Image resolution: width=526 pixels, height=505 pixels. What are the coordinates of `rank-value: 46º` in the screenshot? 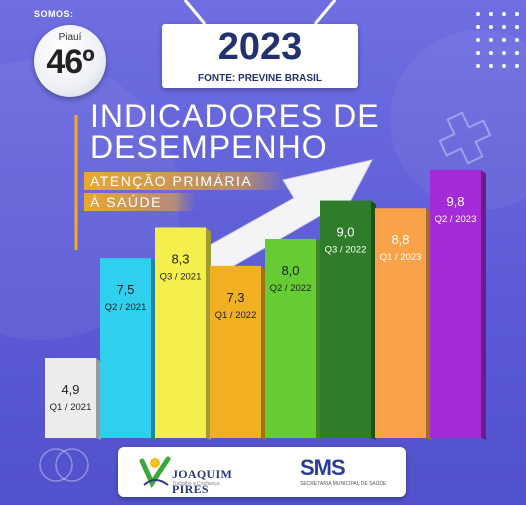 It's located at (70, 62).